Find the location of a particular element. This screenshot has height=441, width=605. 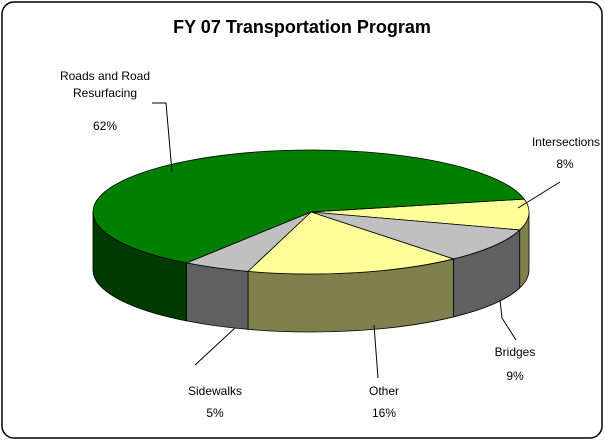

slice-percent: 8% is located at coordinates (565, 164).